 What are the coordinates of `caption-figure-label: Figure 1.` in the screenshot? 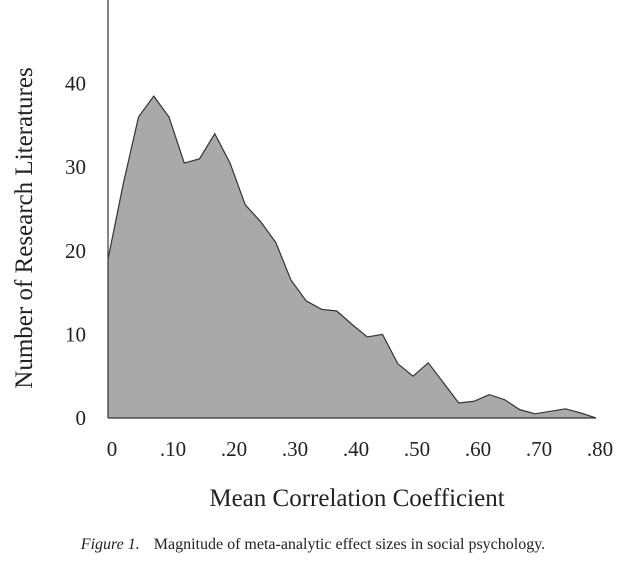 It's located at (110, 544).